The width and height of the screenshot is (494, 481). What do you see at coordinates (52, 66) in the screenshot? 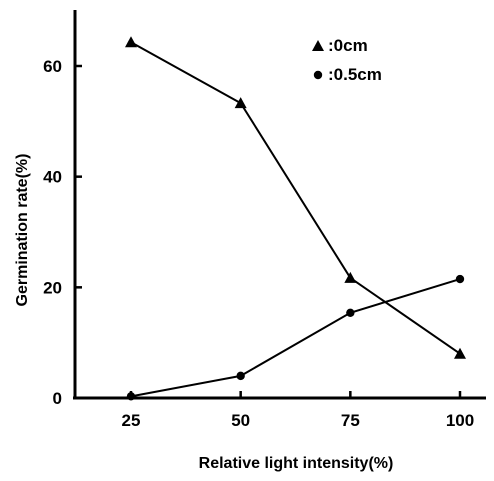
I see `y-tick-label: 60` at bounding box center [52, 66].